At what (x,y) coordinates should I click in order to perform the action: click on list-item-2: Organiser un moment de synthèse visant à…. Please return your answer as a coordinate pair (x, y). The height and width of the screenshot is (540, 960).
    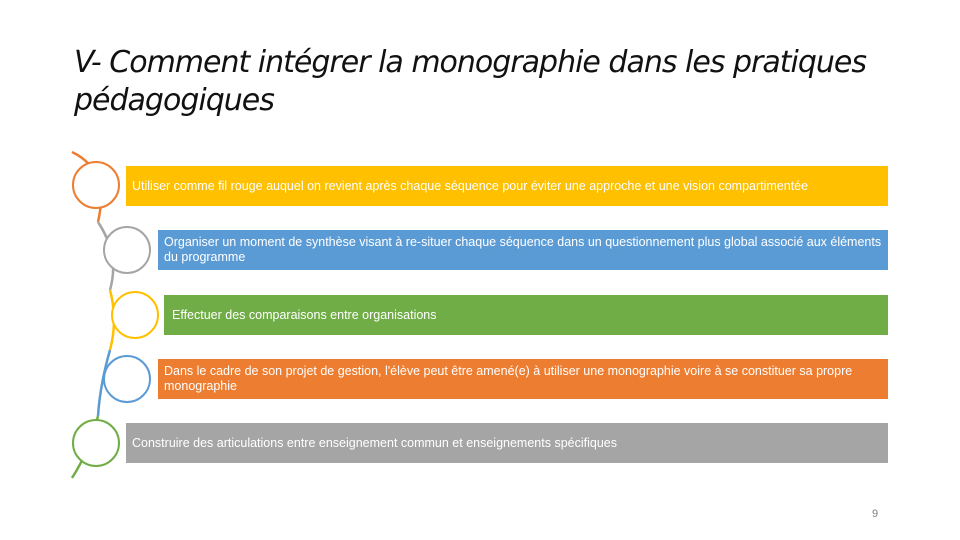
    Looking at the image, I should click on (523, 250).